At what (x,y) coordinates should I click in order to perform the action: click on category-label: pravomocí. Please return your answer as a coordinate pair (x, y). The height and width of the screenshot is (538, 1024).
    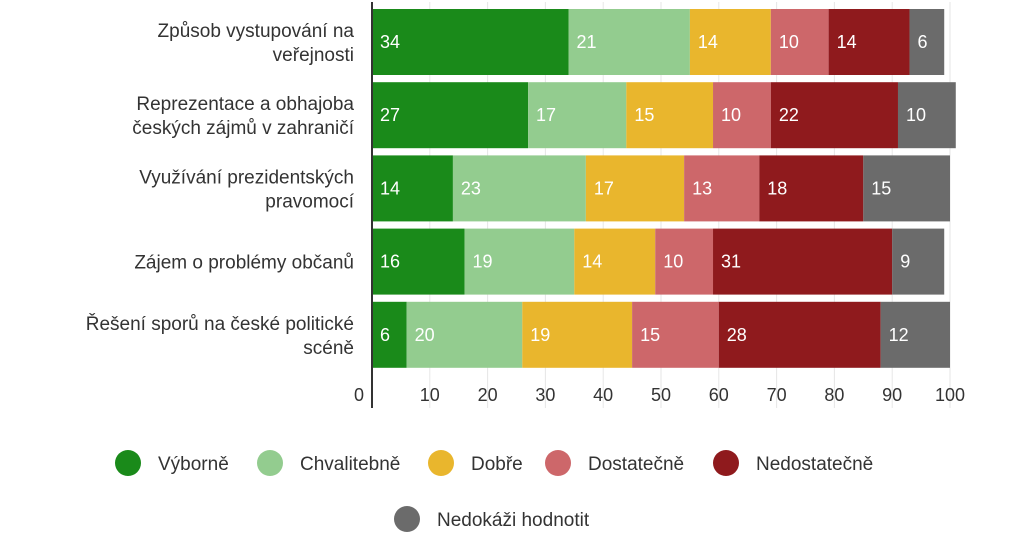
    Looking at the image, I should click on (309, 201).